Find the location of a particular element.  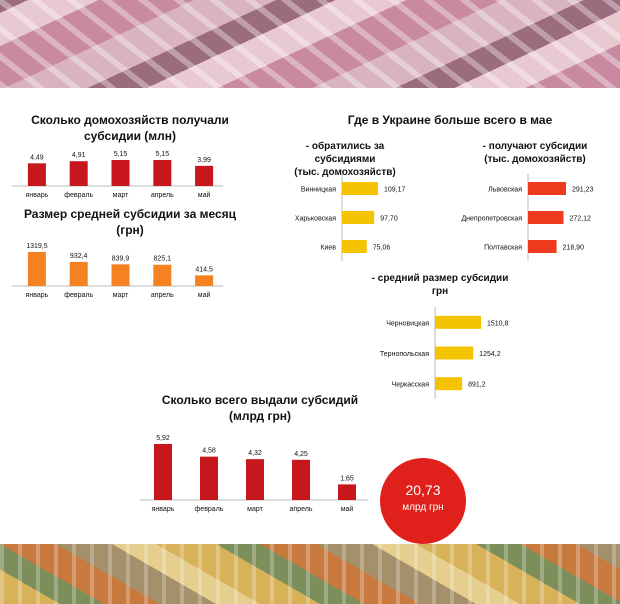

data-label: 1510,8 is located at coordinates (498, 323).